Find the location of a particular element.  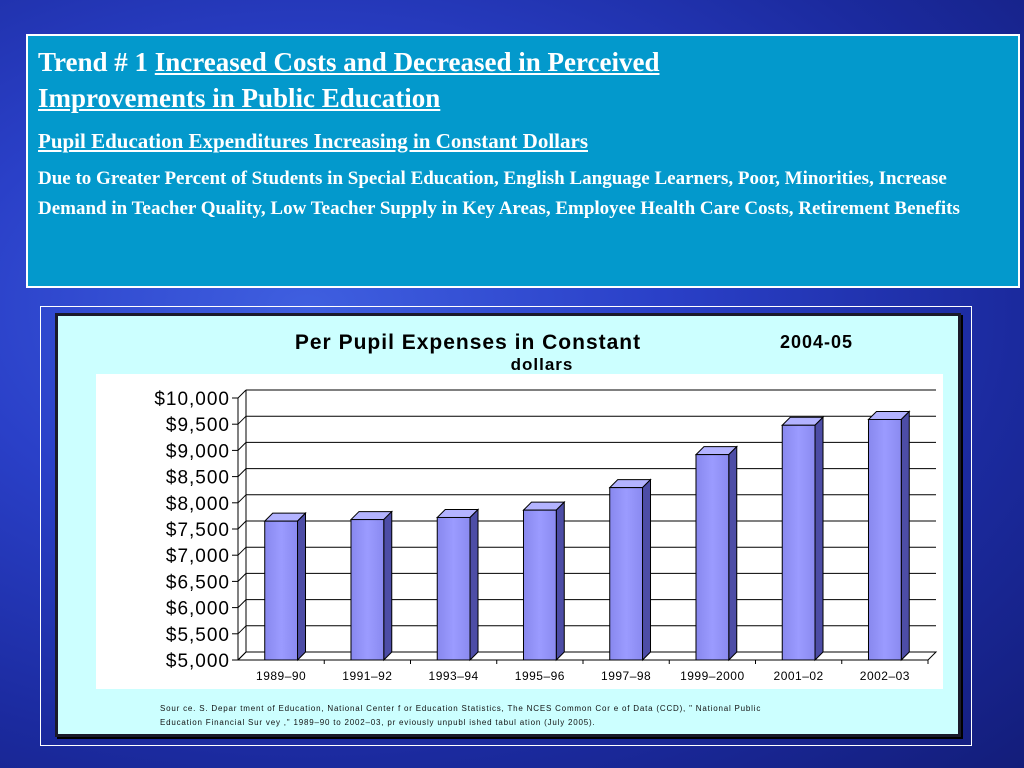

x-tick-label: 2002–03 is located at coordinates (885, 676).